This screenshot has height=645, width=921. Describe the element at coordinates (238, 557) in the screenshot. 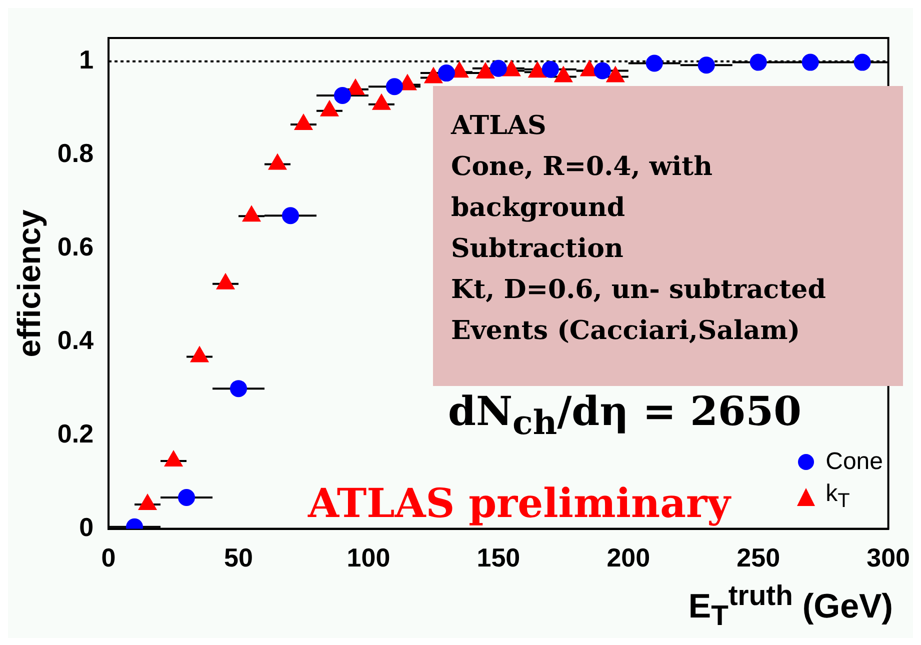

I see `x-tick-label: 50` at that location.